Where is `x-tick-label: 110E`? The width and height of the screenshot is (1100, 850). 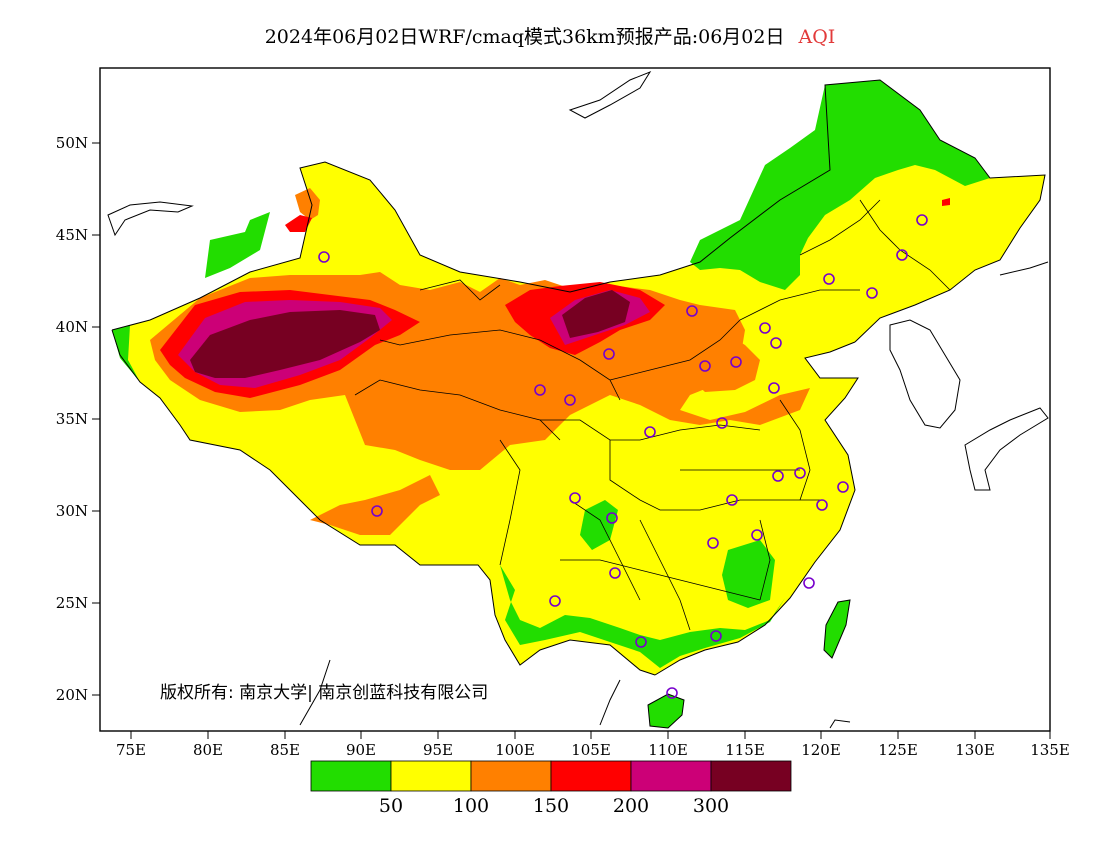 x-tick-label: 110E is located at coordinates (668, 750).